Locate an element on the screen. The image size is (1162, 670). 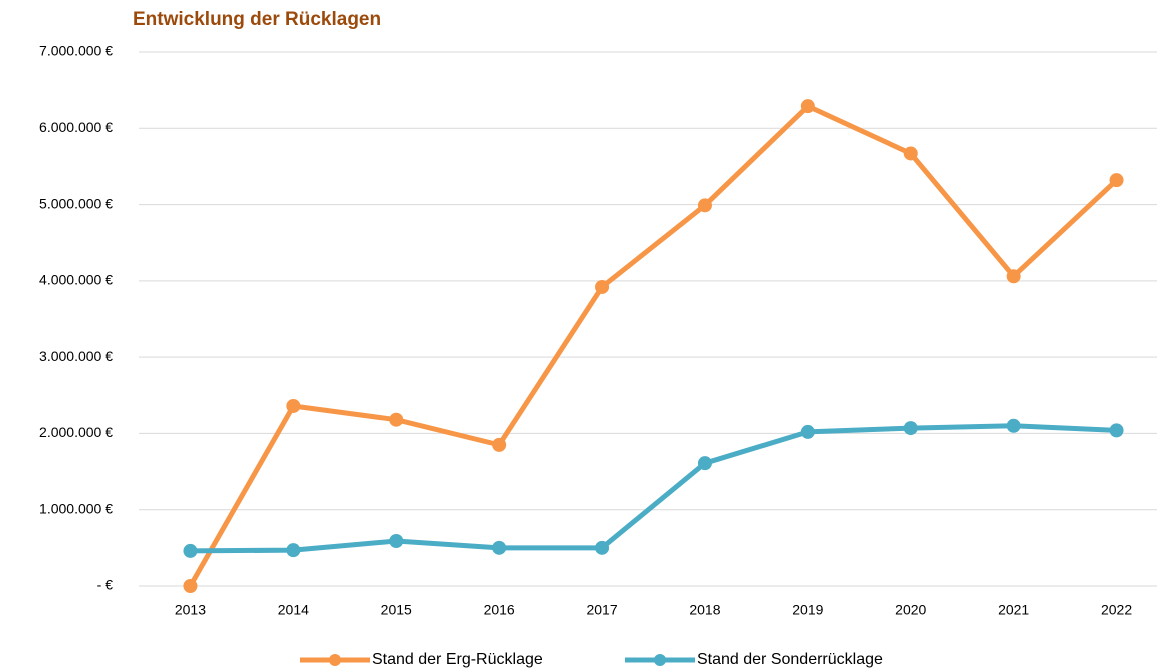
y-tick-label: 5.000.000 € is located at coordinates (76, 203).